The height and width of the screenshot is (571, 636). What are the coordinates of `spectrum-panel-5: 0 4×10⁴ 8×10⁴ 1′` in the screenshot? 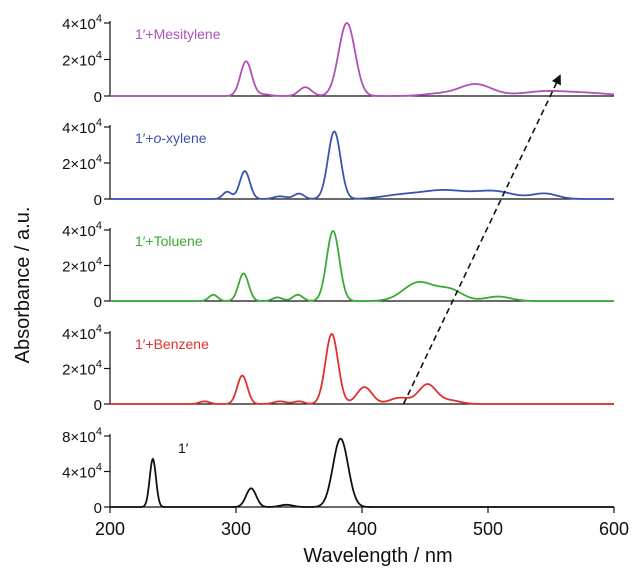 It's located at (338, 471).